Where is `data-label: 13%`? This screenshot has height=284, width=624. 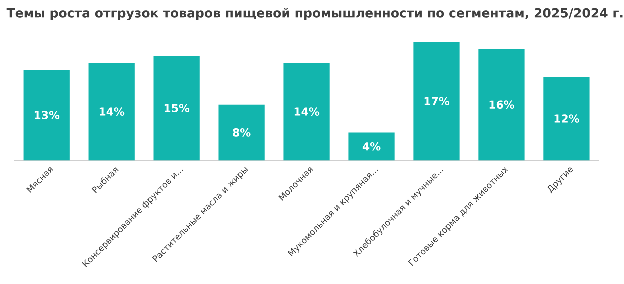 data-label: 13% is located at coordinates (47, 115).